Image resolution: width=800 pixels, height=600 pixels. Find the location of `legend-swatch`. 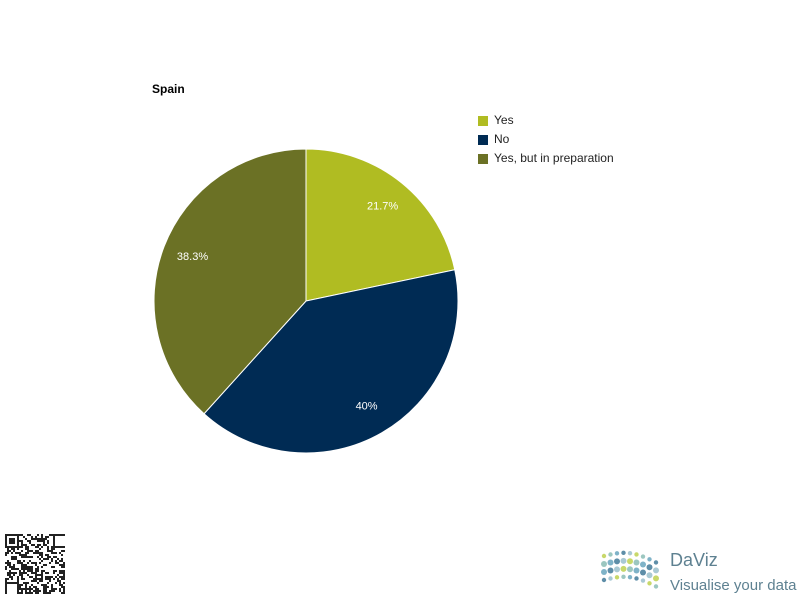

legend-swatch is located at coordinates (483, 159).